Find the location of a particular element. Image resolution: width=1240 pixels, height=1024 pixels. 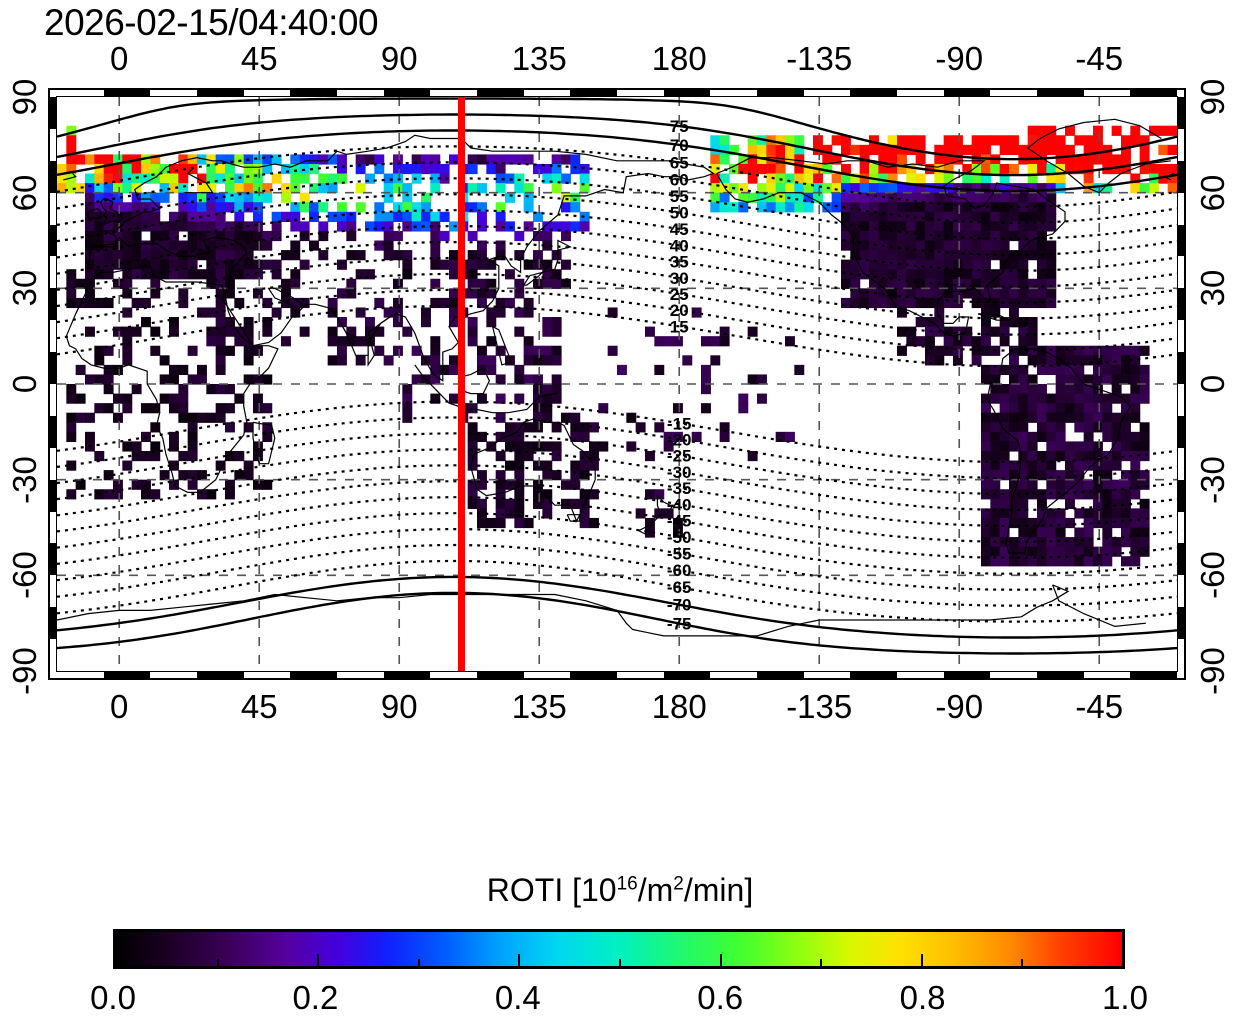

maglat-label--60: -60 is located at coordinates (679, 570).